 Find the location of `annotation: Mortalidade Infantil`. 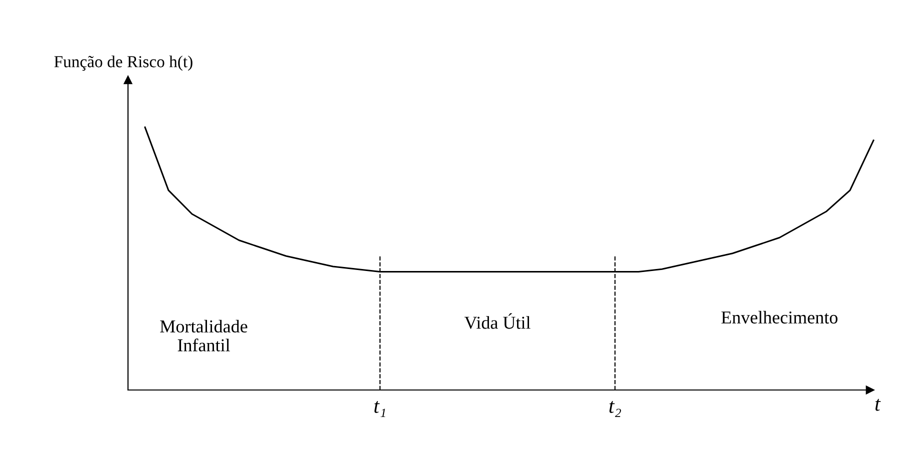

annotation: Mortalidade Infantil is located at coordinates (204, 336).